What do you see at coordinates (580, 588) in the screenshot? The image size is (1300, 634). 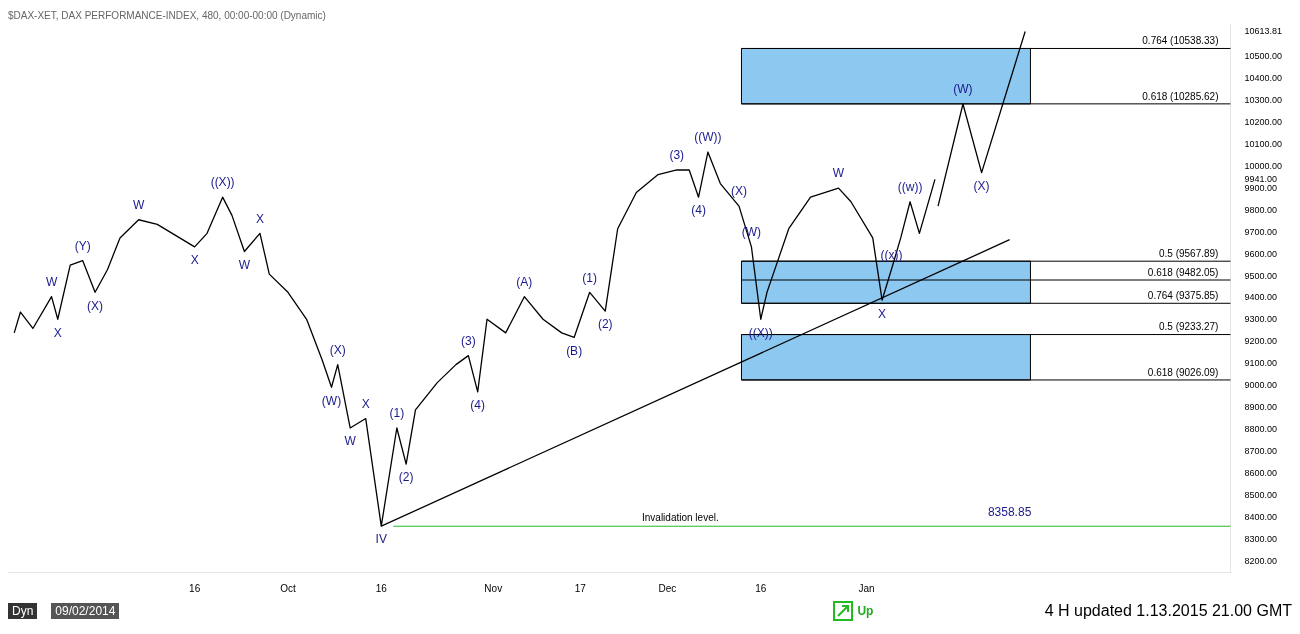 I see `x-tick-label: 17` at bounding box center [580, 588].